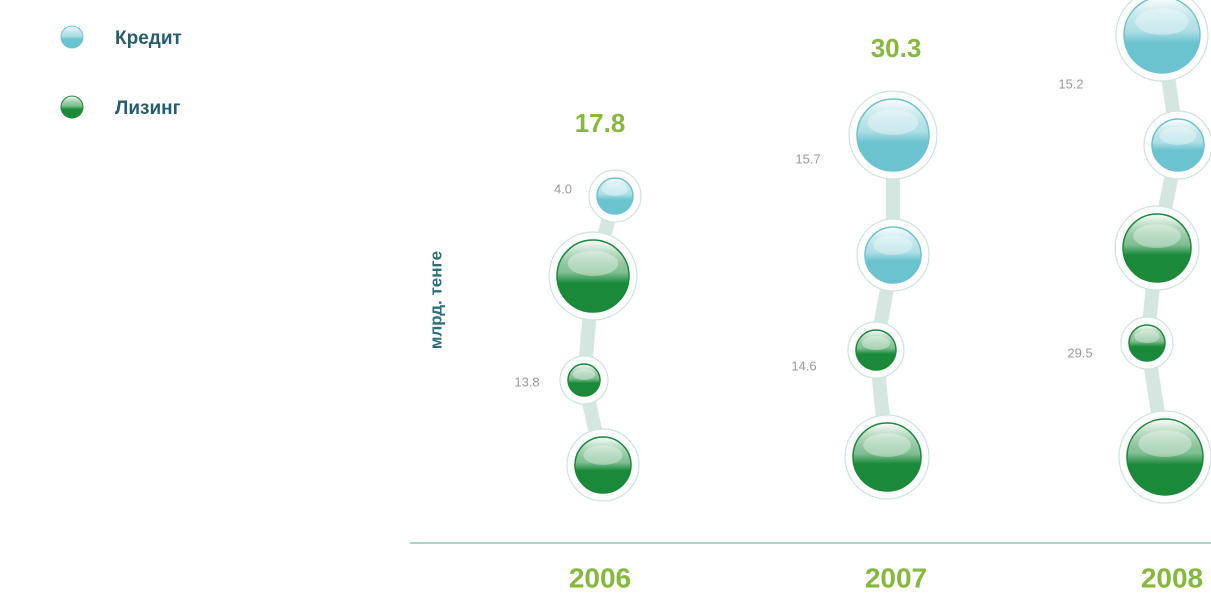  What do you see at coordinates (148, 38) in the screenshot?
I see `legend-label: Кредит` at bounding box center [148, 38].